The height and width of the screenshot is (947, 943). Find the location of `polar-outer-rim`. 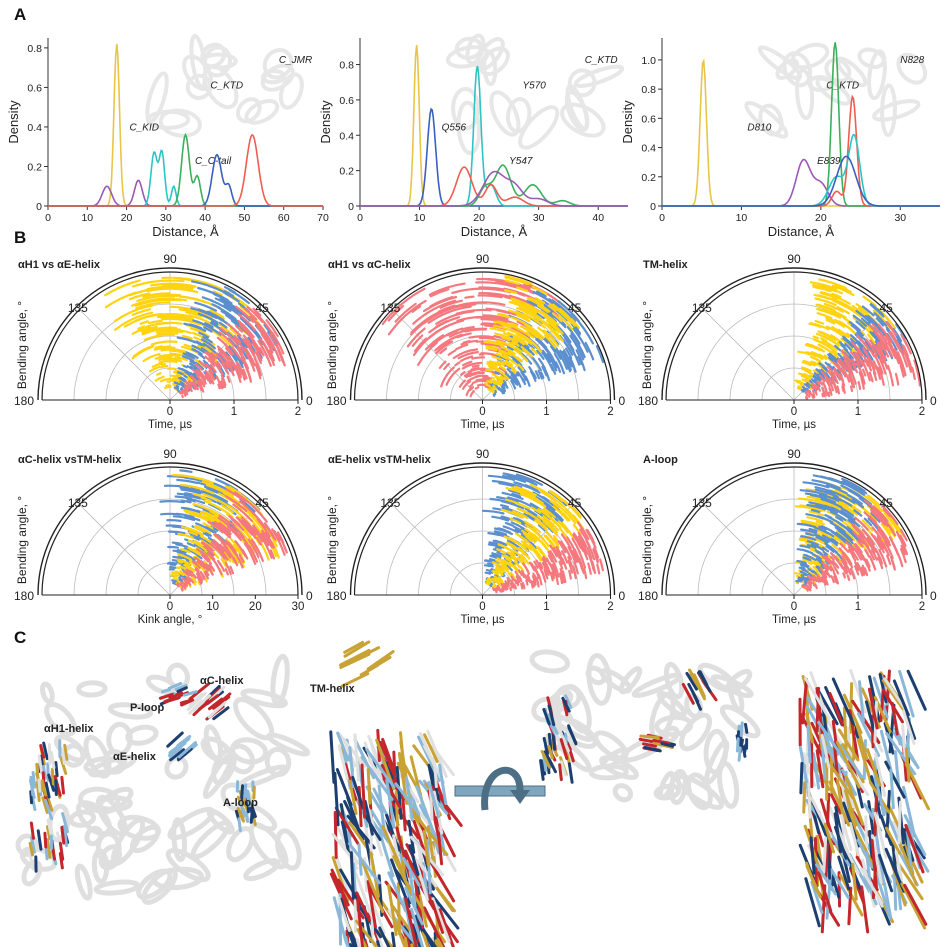

polar-outer-rim is located at coordinates (794, 334).